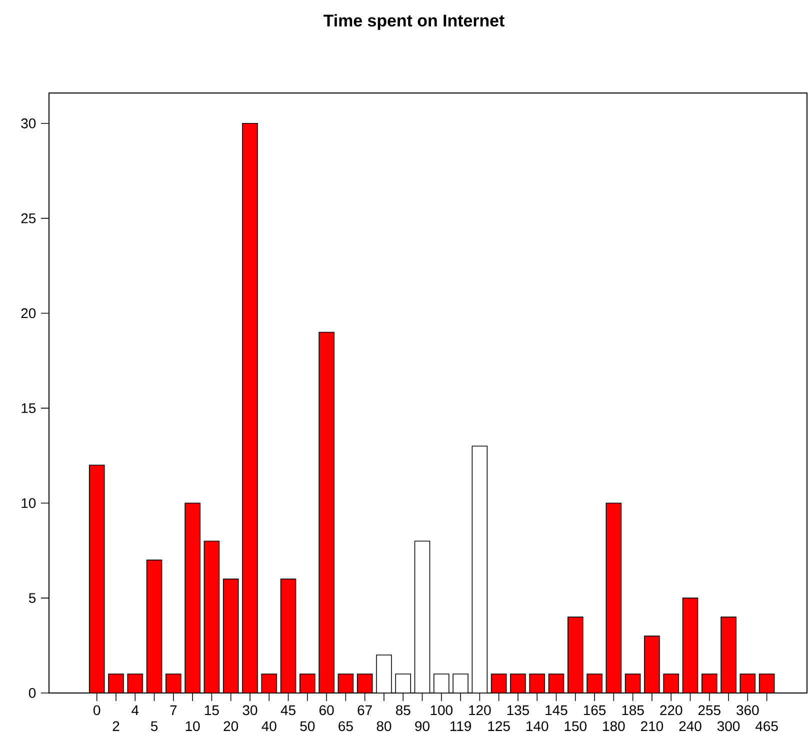 The image size is (809, 751). I want to click on x-tick-label: 65, so click(345, 726).